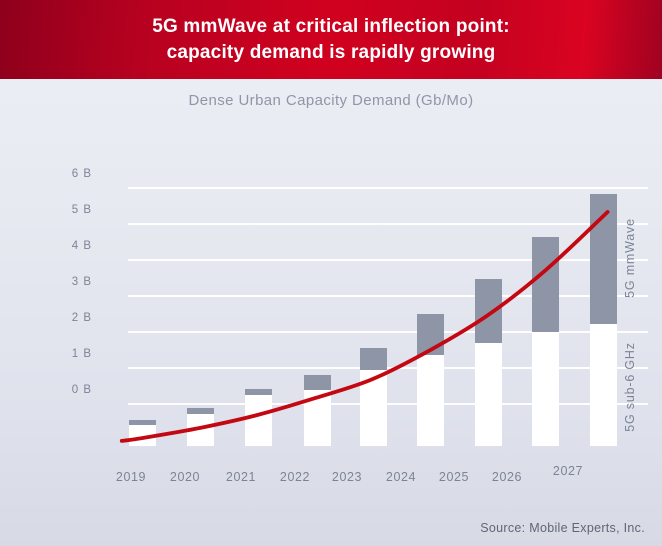 The height and width of the screenshot is (546, 662). Describe the element at coordinates (331, 100) in the screenshot. I see `chart-subtitle: Dense Urban Capacity Demand (Gb/Mo)` at that location.